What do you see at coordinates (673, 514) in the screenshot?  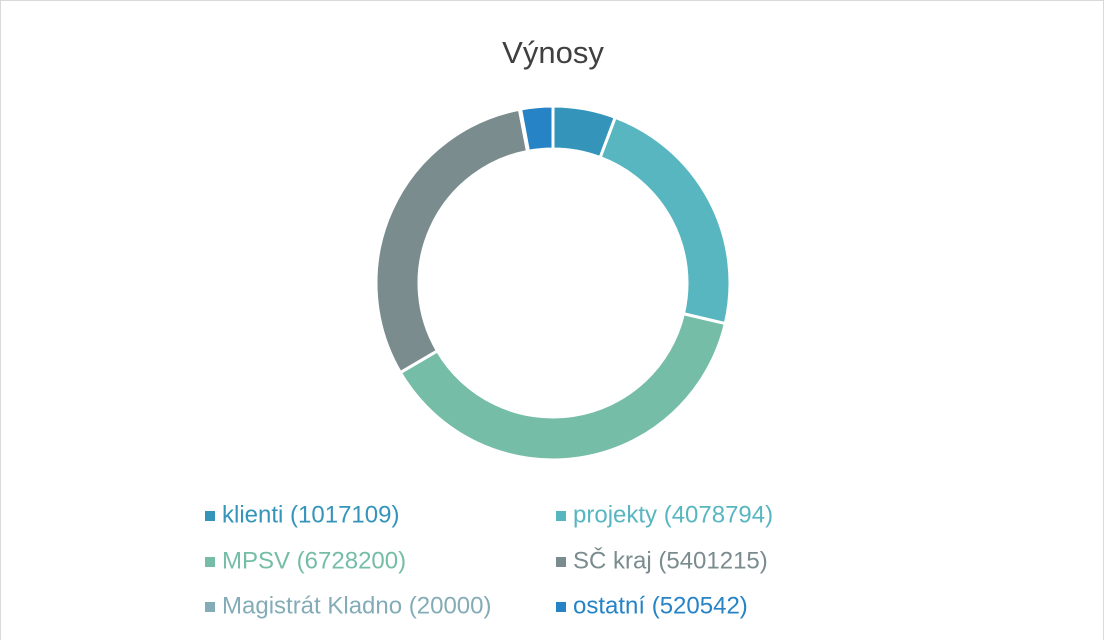 I see `legend-label: projekty (4078794)` at bounding box center [673, 514].